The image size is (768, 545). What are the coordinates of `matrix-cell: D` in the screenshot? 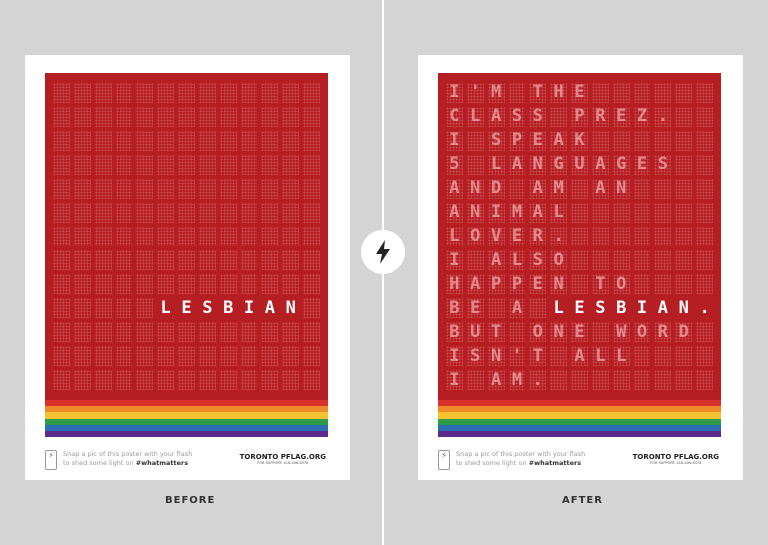 It's located at (684, 332).